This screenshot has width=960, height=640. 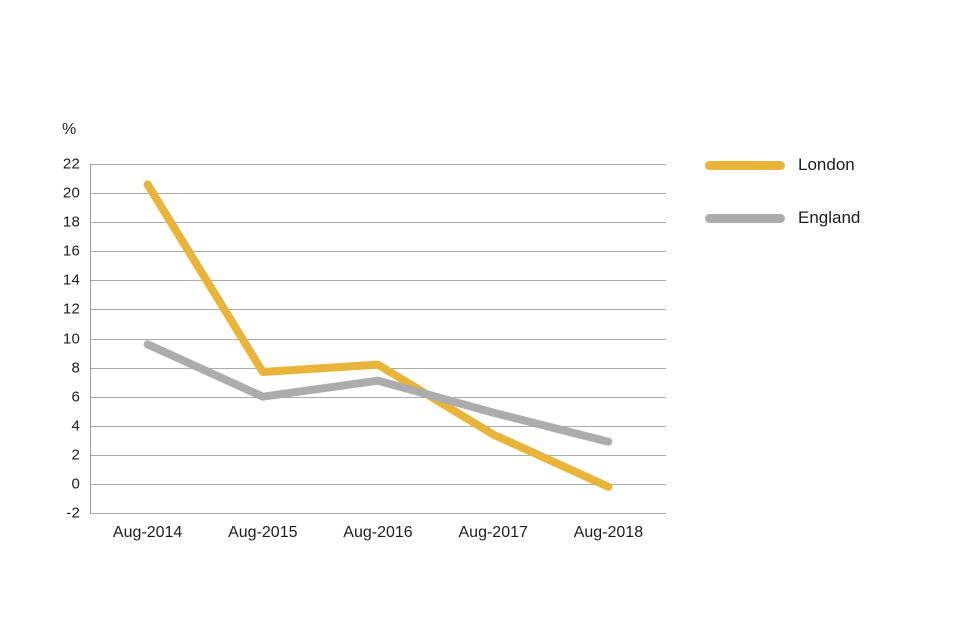 I want to click on london-series-swatch, so click(x=745, y=165).